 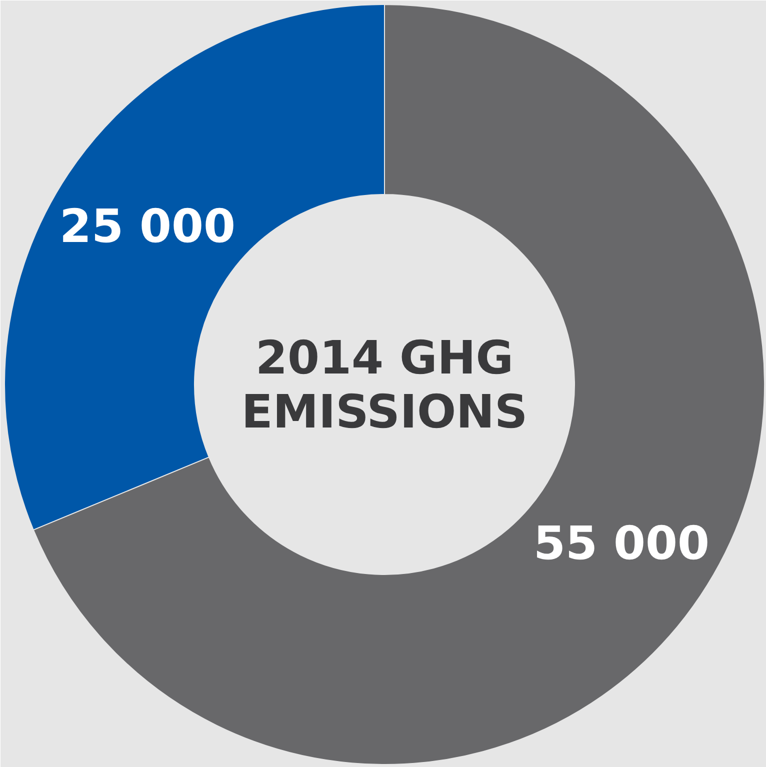 What do you see at coordinates (621, 543) in the screenshot?
I see `data-label: 55 000` at bounding box center [621, 543].